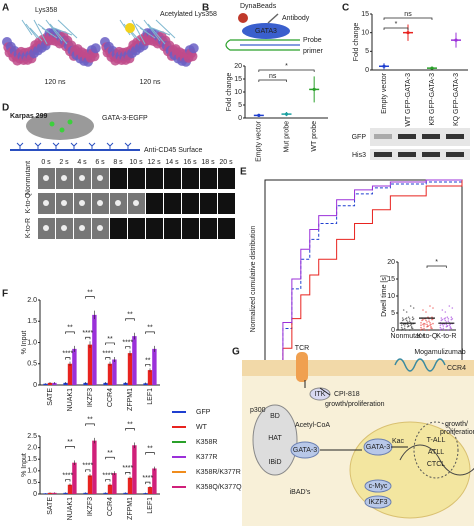  I want to click on x-tick-label: CCR4, so click(110, 506).